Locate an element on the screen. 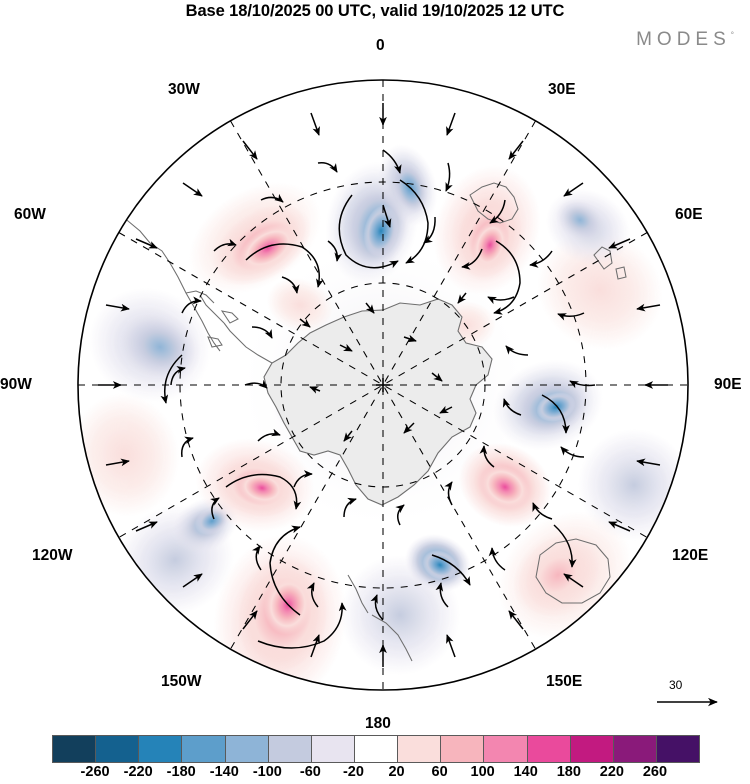 The width and height of the screenshot is (750, 784). colorbar-tick--220: -220 is located at coordinates (138, 772).